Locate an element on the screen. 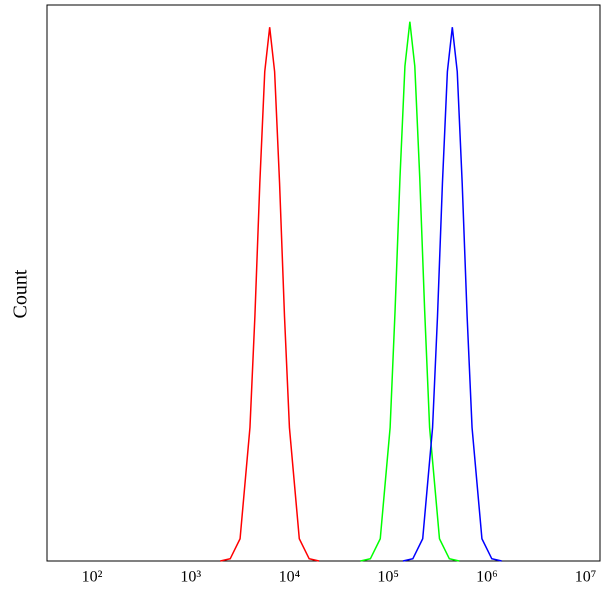 The height and width of the screenshot is (596, 607). x-tick-label: 10⁵ is located at coordinates (388, 577).